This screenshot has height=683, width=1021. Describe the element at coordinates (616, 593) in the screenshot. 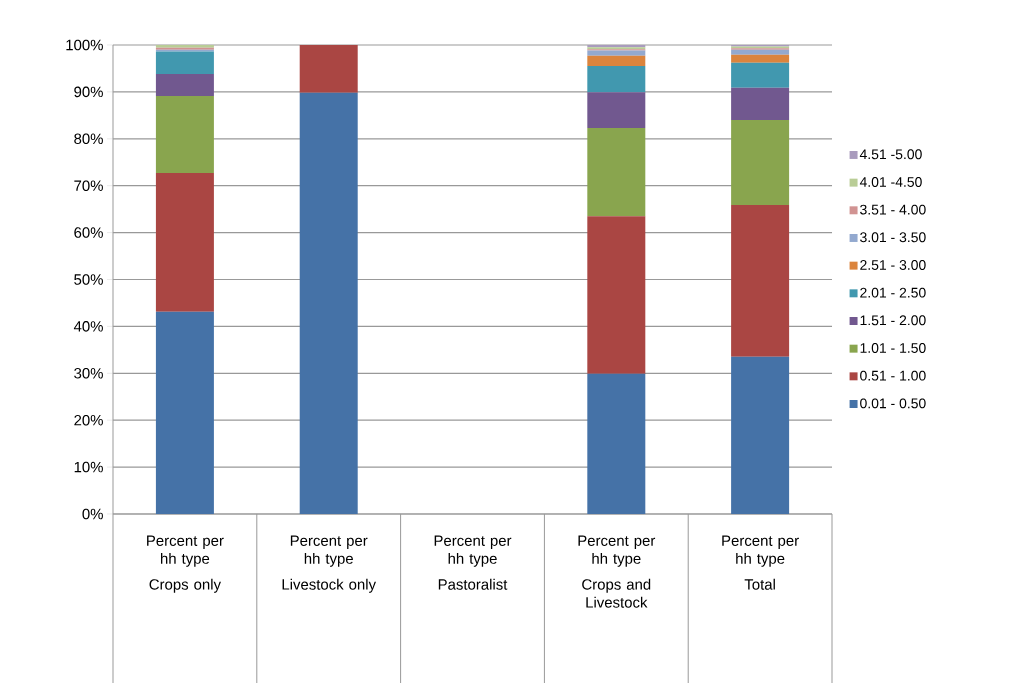

I see `x-tick-label: Crops and Livestock` at that location.